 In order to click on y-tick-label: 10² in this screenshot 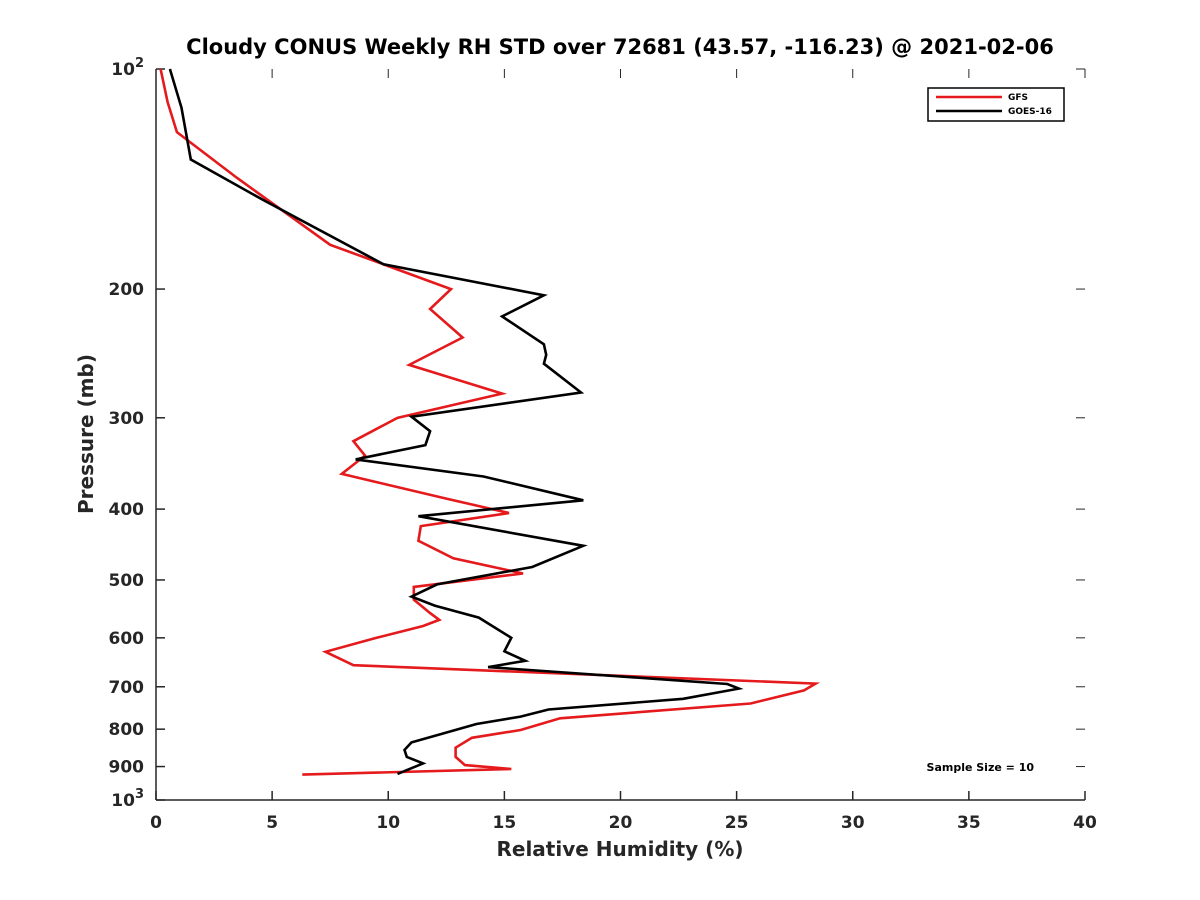, I will do `click(127, 68)`.